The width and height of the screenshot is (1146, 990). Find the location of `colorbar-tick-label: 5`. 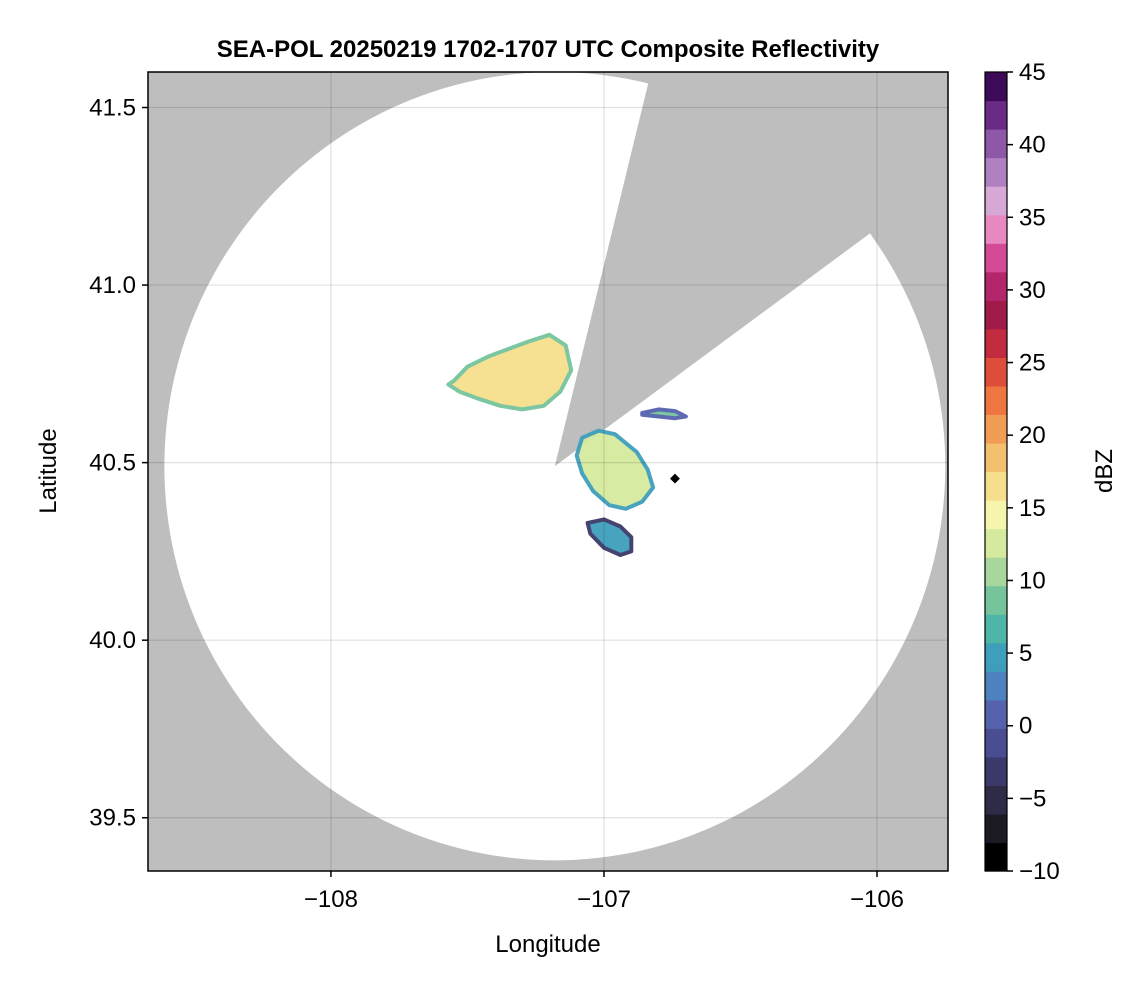

colorbar-tick-label: 5 is located at coordinates (1025, 653).